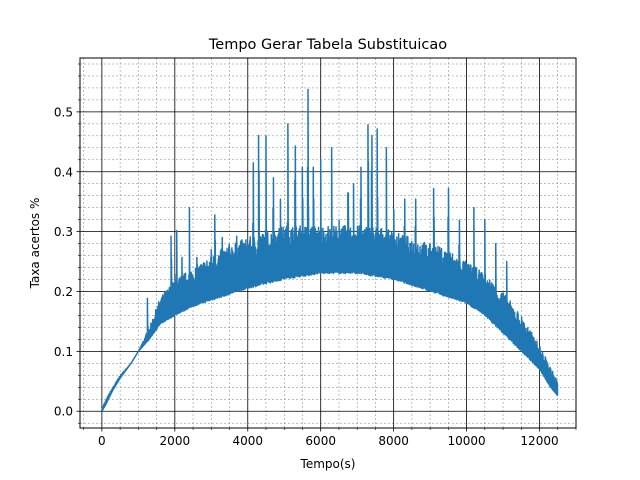 The height and width of the screenshot is (480, 640). Describe the element at coordinates (328, 464) in the screenshot. I see `x-axis-label: Tempo(s)` at that location.